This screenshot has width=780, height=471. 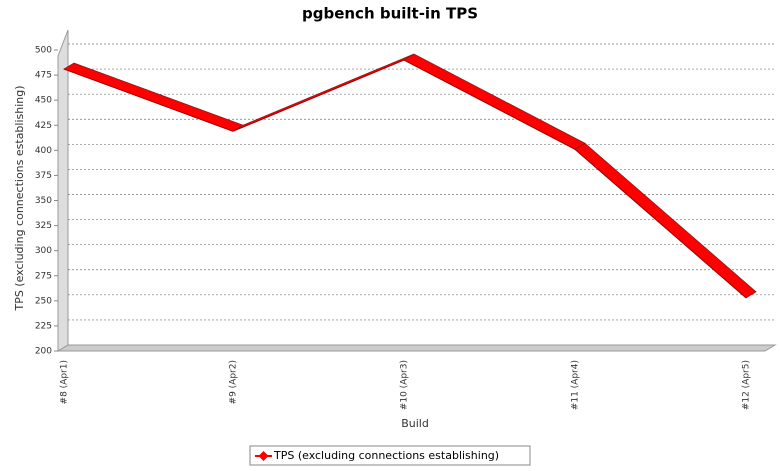 I want to click on y-tick-label: 300, so click(x=43, y=251).